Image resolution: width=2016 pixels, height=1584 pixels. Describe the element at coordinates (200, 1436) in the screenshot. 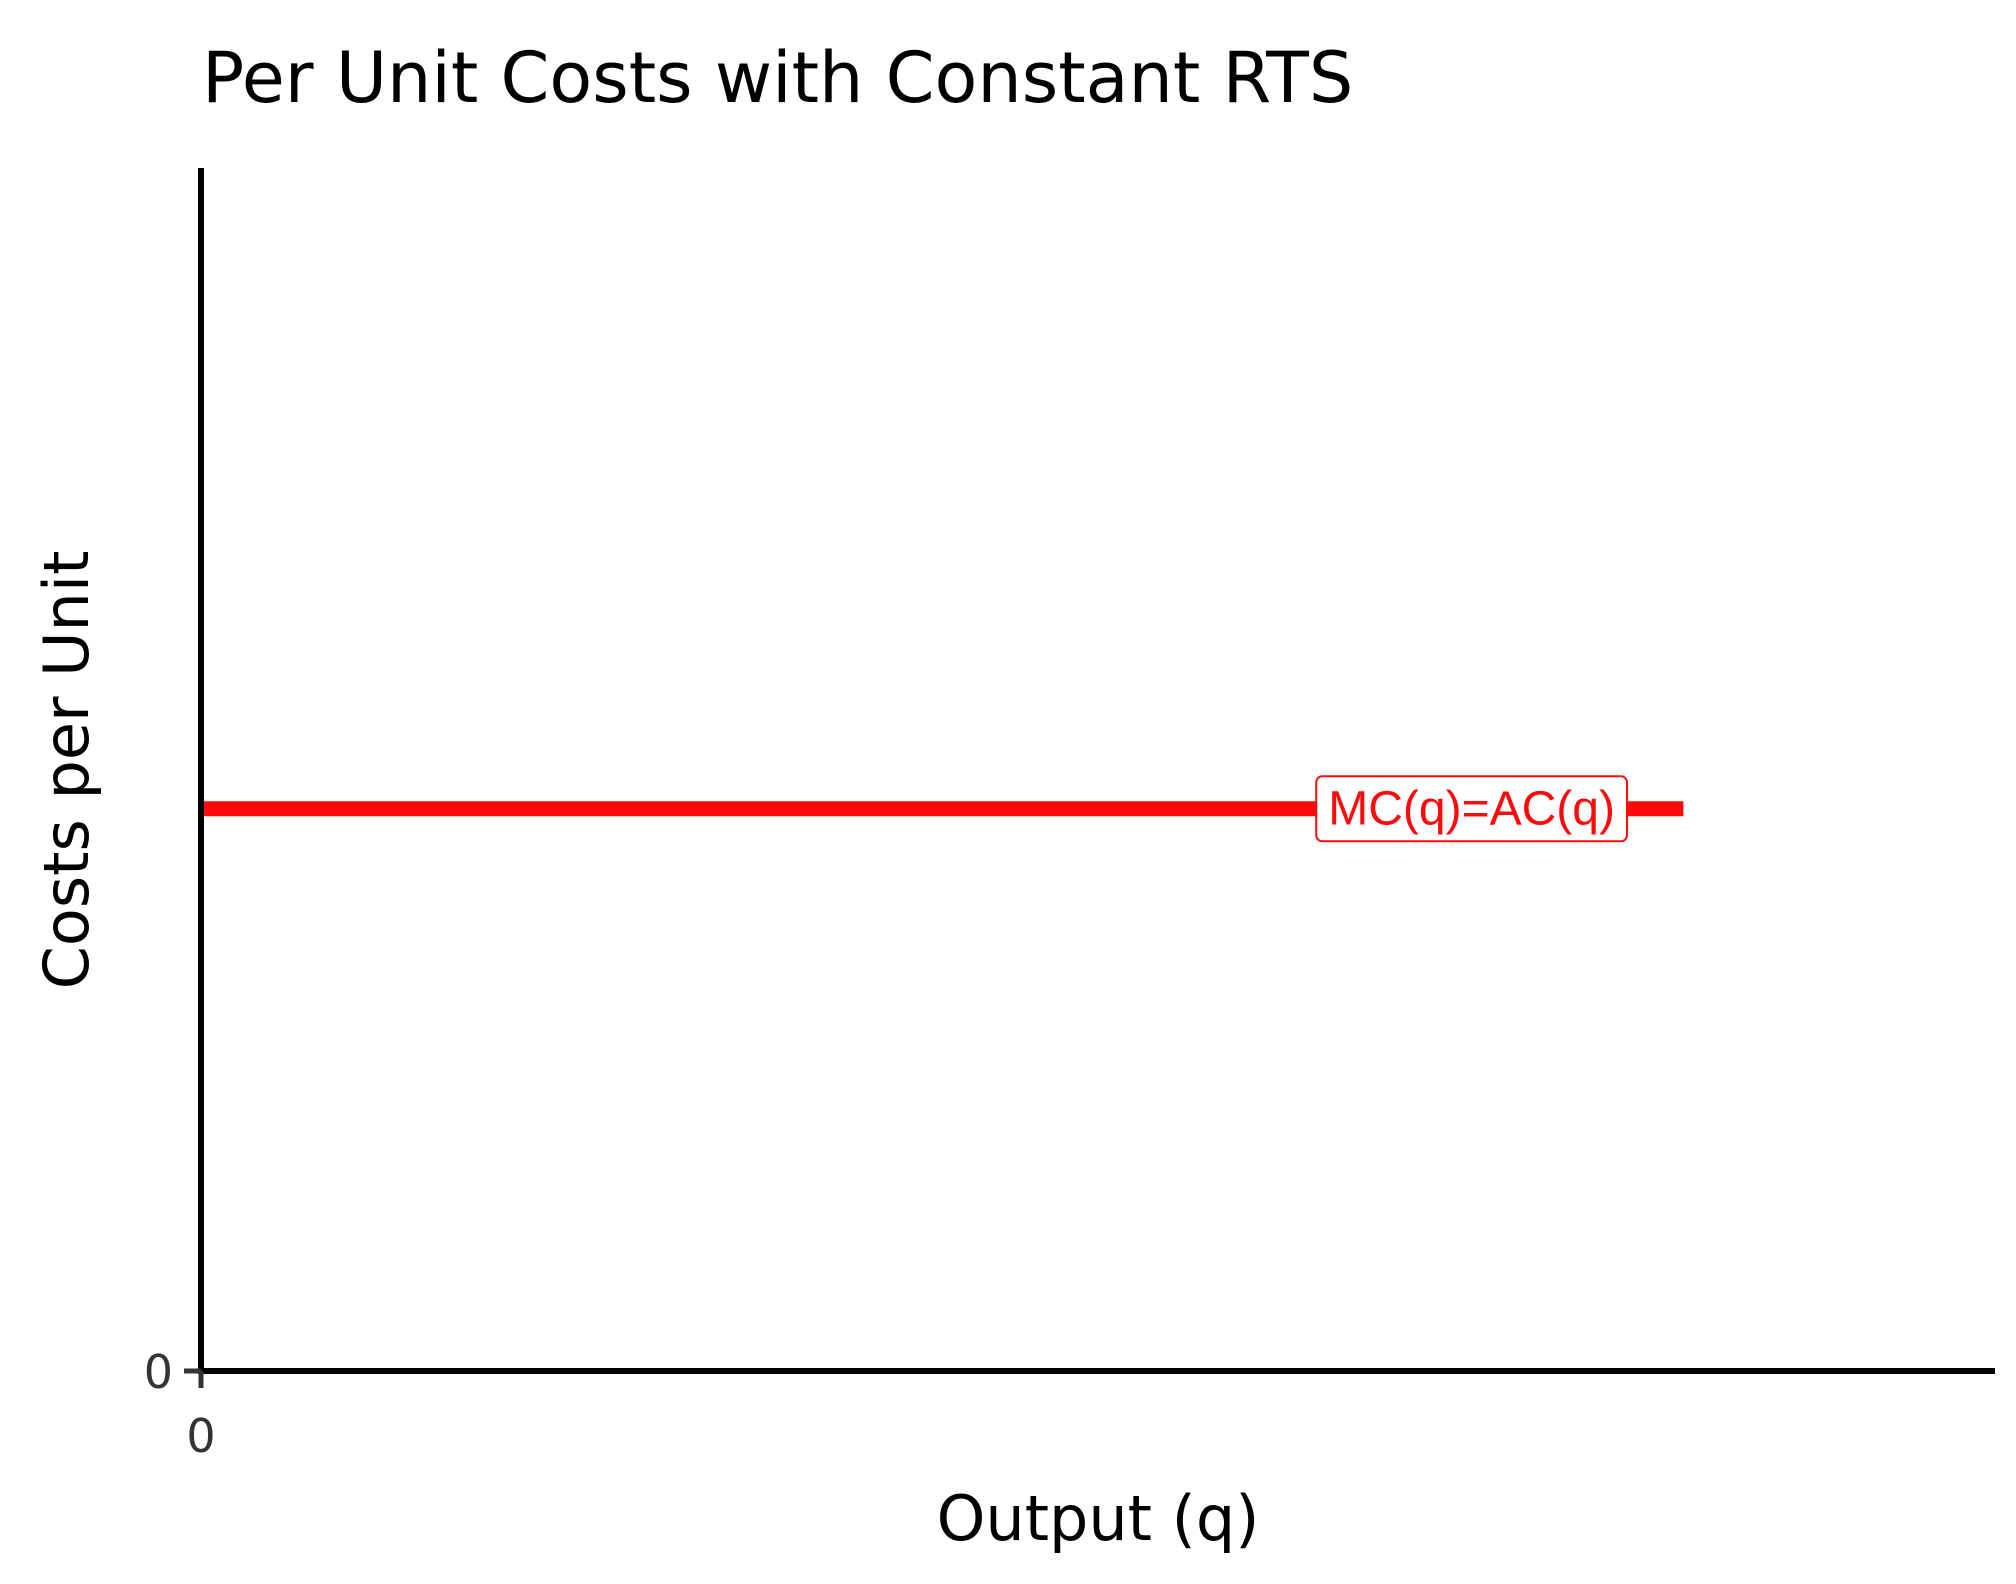

I see `x-tick-label: 0` at that location.